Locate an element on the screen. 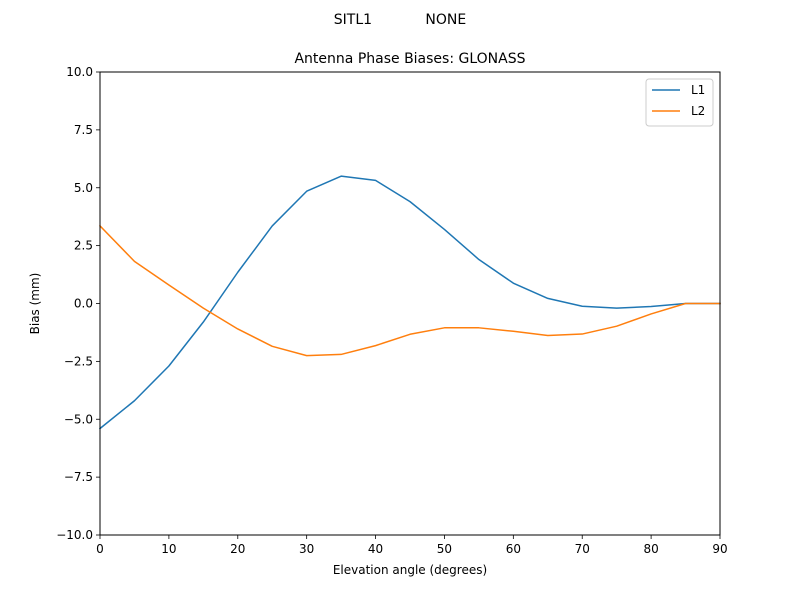 The width and height of the screenshot is (800, 600). chart-title: Antenna Phase Biases: GLONASS is located at coordinates (409, 59).